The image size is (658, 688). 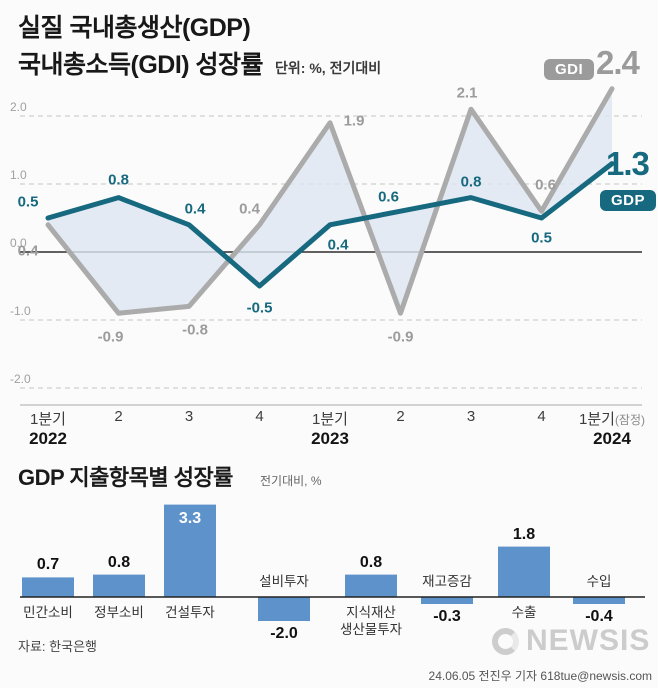 I want to click on watermark-text: NEWSIS, so click(x=588, y=640).